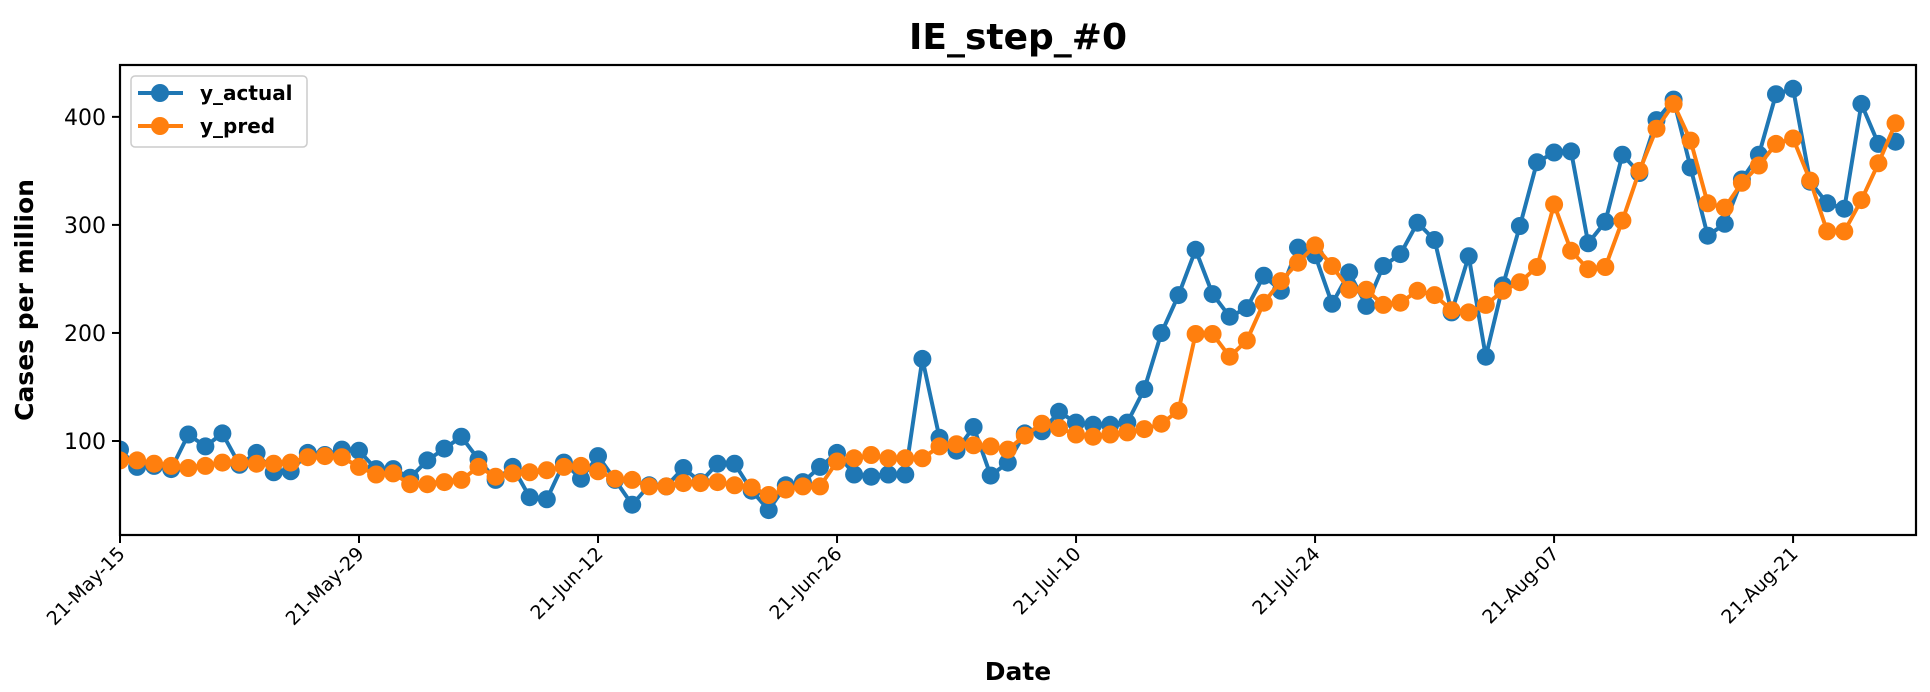 This screenshot has height=692, width=1930. Describe the element at coordinates (1018, 37) in the screenshot. I see `chart-title: IE_step_#0` at that location.